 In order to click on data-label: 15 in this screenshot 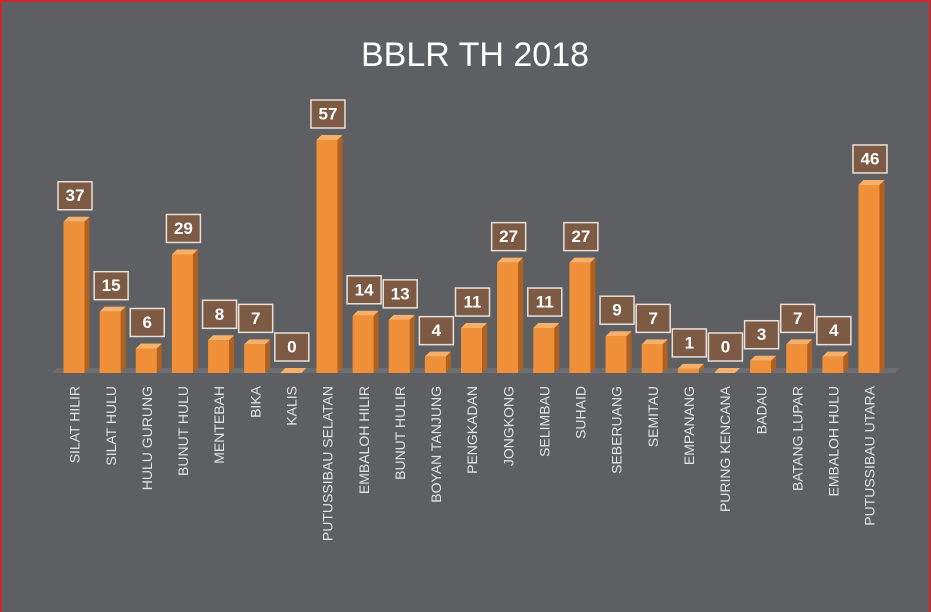, I will do `click(111, 285)`.